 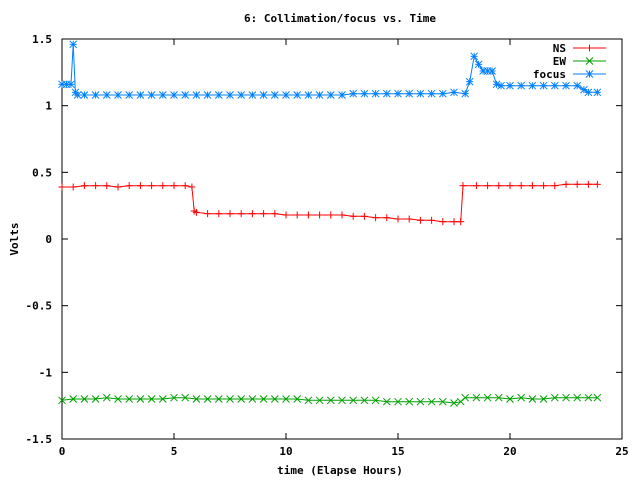 What do you see at coordinates (46, 372) in the screenshot?
I see `y-tick-label: -1` at bounding box center [46, 372].